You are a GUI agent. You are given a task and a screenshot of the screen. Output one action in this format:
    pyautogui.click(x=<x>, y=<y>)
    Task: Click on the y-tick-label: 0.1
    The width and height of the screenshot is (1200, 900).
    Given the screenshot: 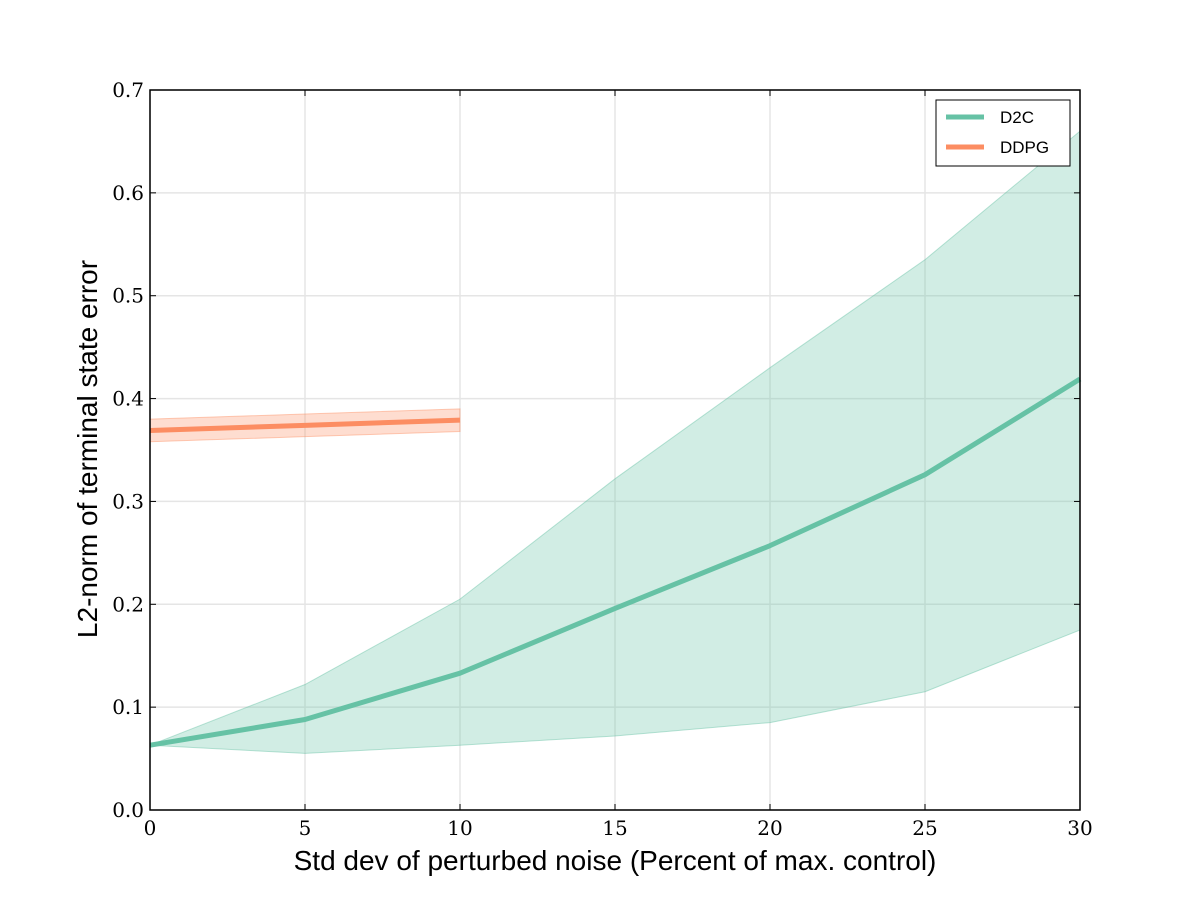 What is the action you would take?
    pyautogui.click(x=128, y=707)
    